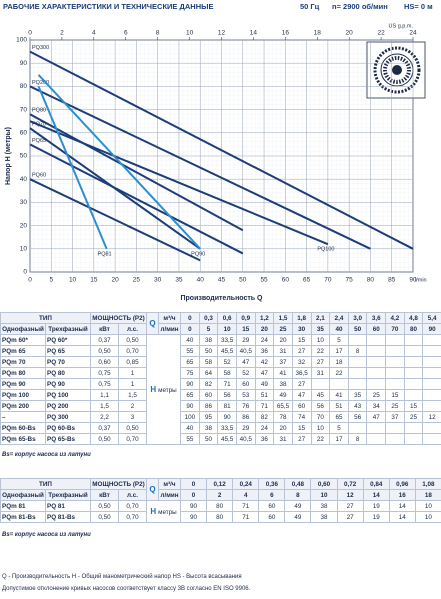 The image size is (441, 599). I want to click on flow-m3h: 5,4, so click(431, 318).